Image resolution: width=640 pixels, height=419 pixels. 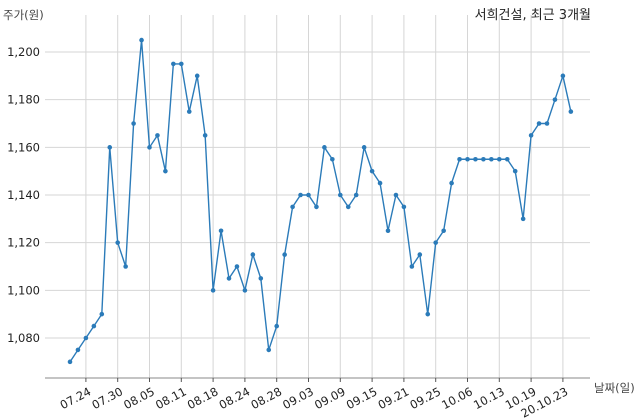 I want to click on y-tick-label: 1,180, so click(x=23, y=100).